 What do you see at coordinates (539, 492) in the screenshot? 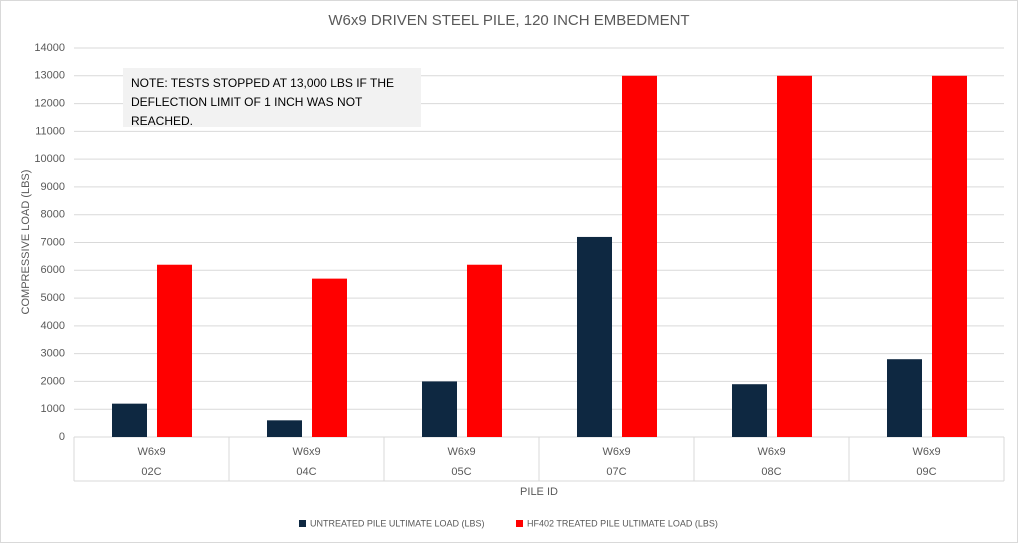
I see `x-axis-label: PILE ID` at bounding box center [539, 492].